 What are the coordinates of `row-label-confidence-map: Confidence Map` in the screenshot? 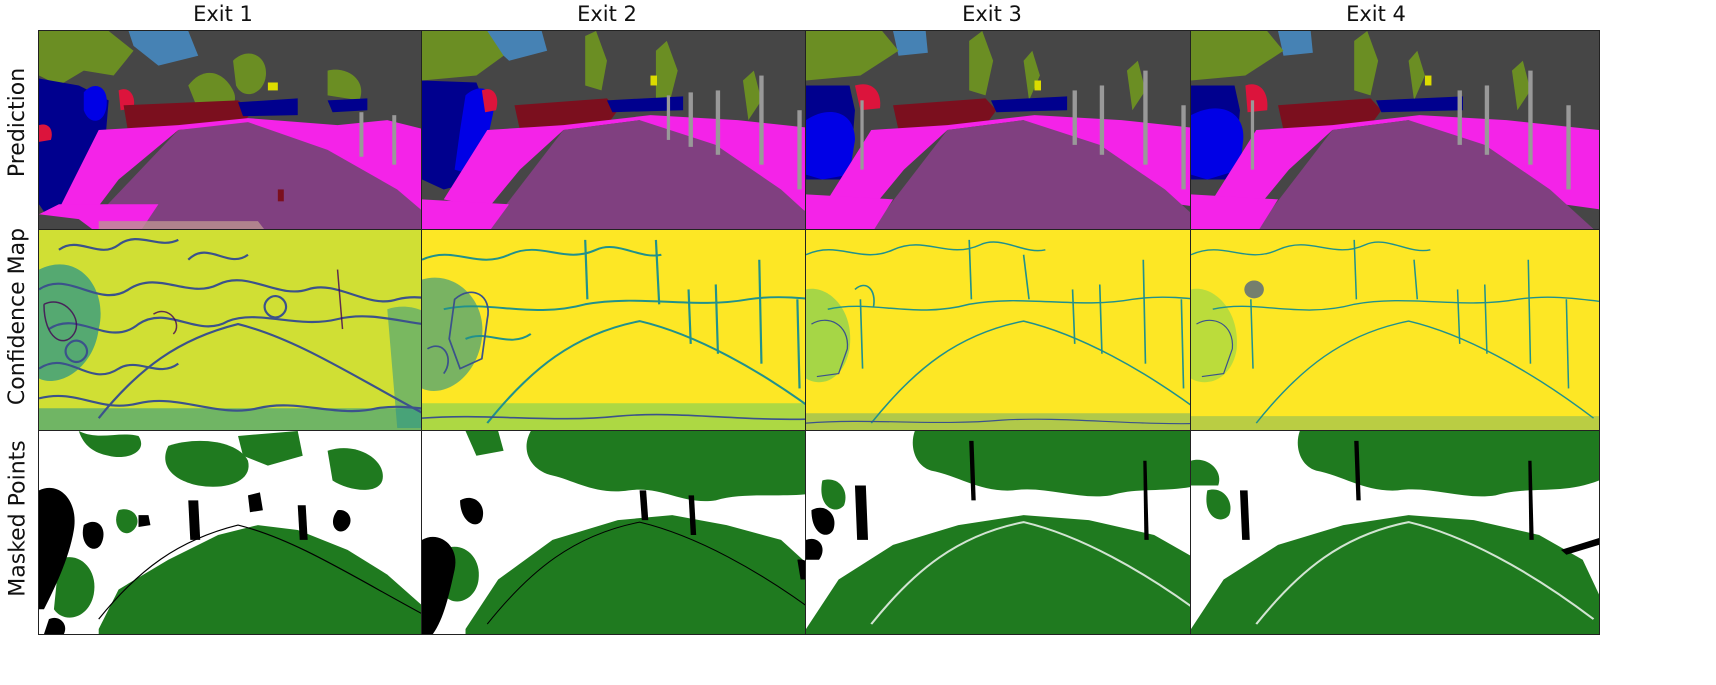 It's located at (18, 316).